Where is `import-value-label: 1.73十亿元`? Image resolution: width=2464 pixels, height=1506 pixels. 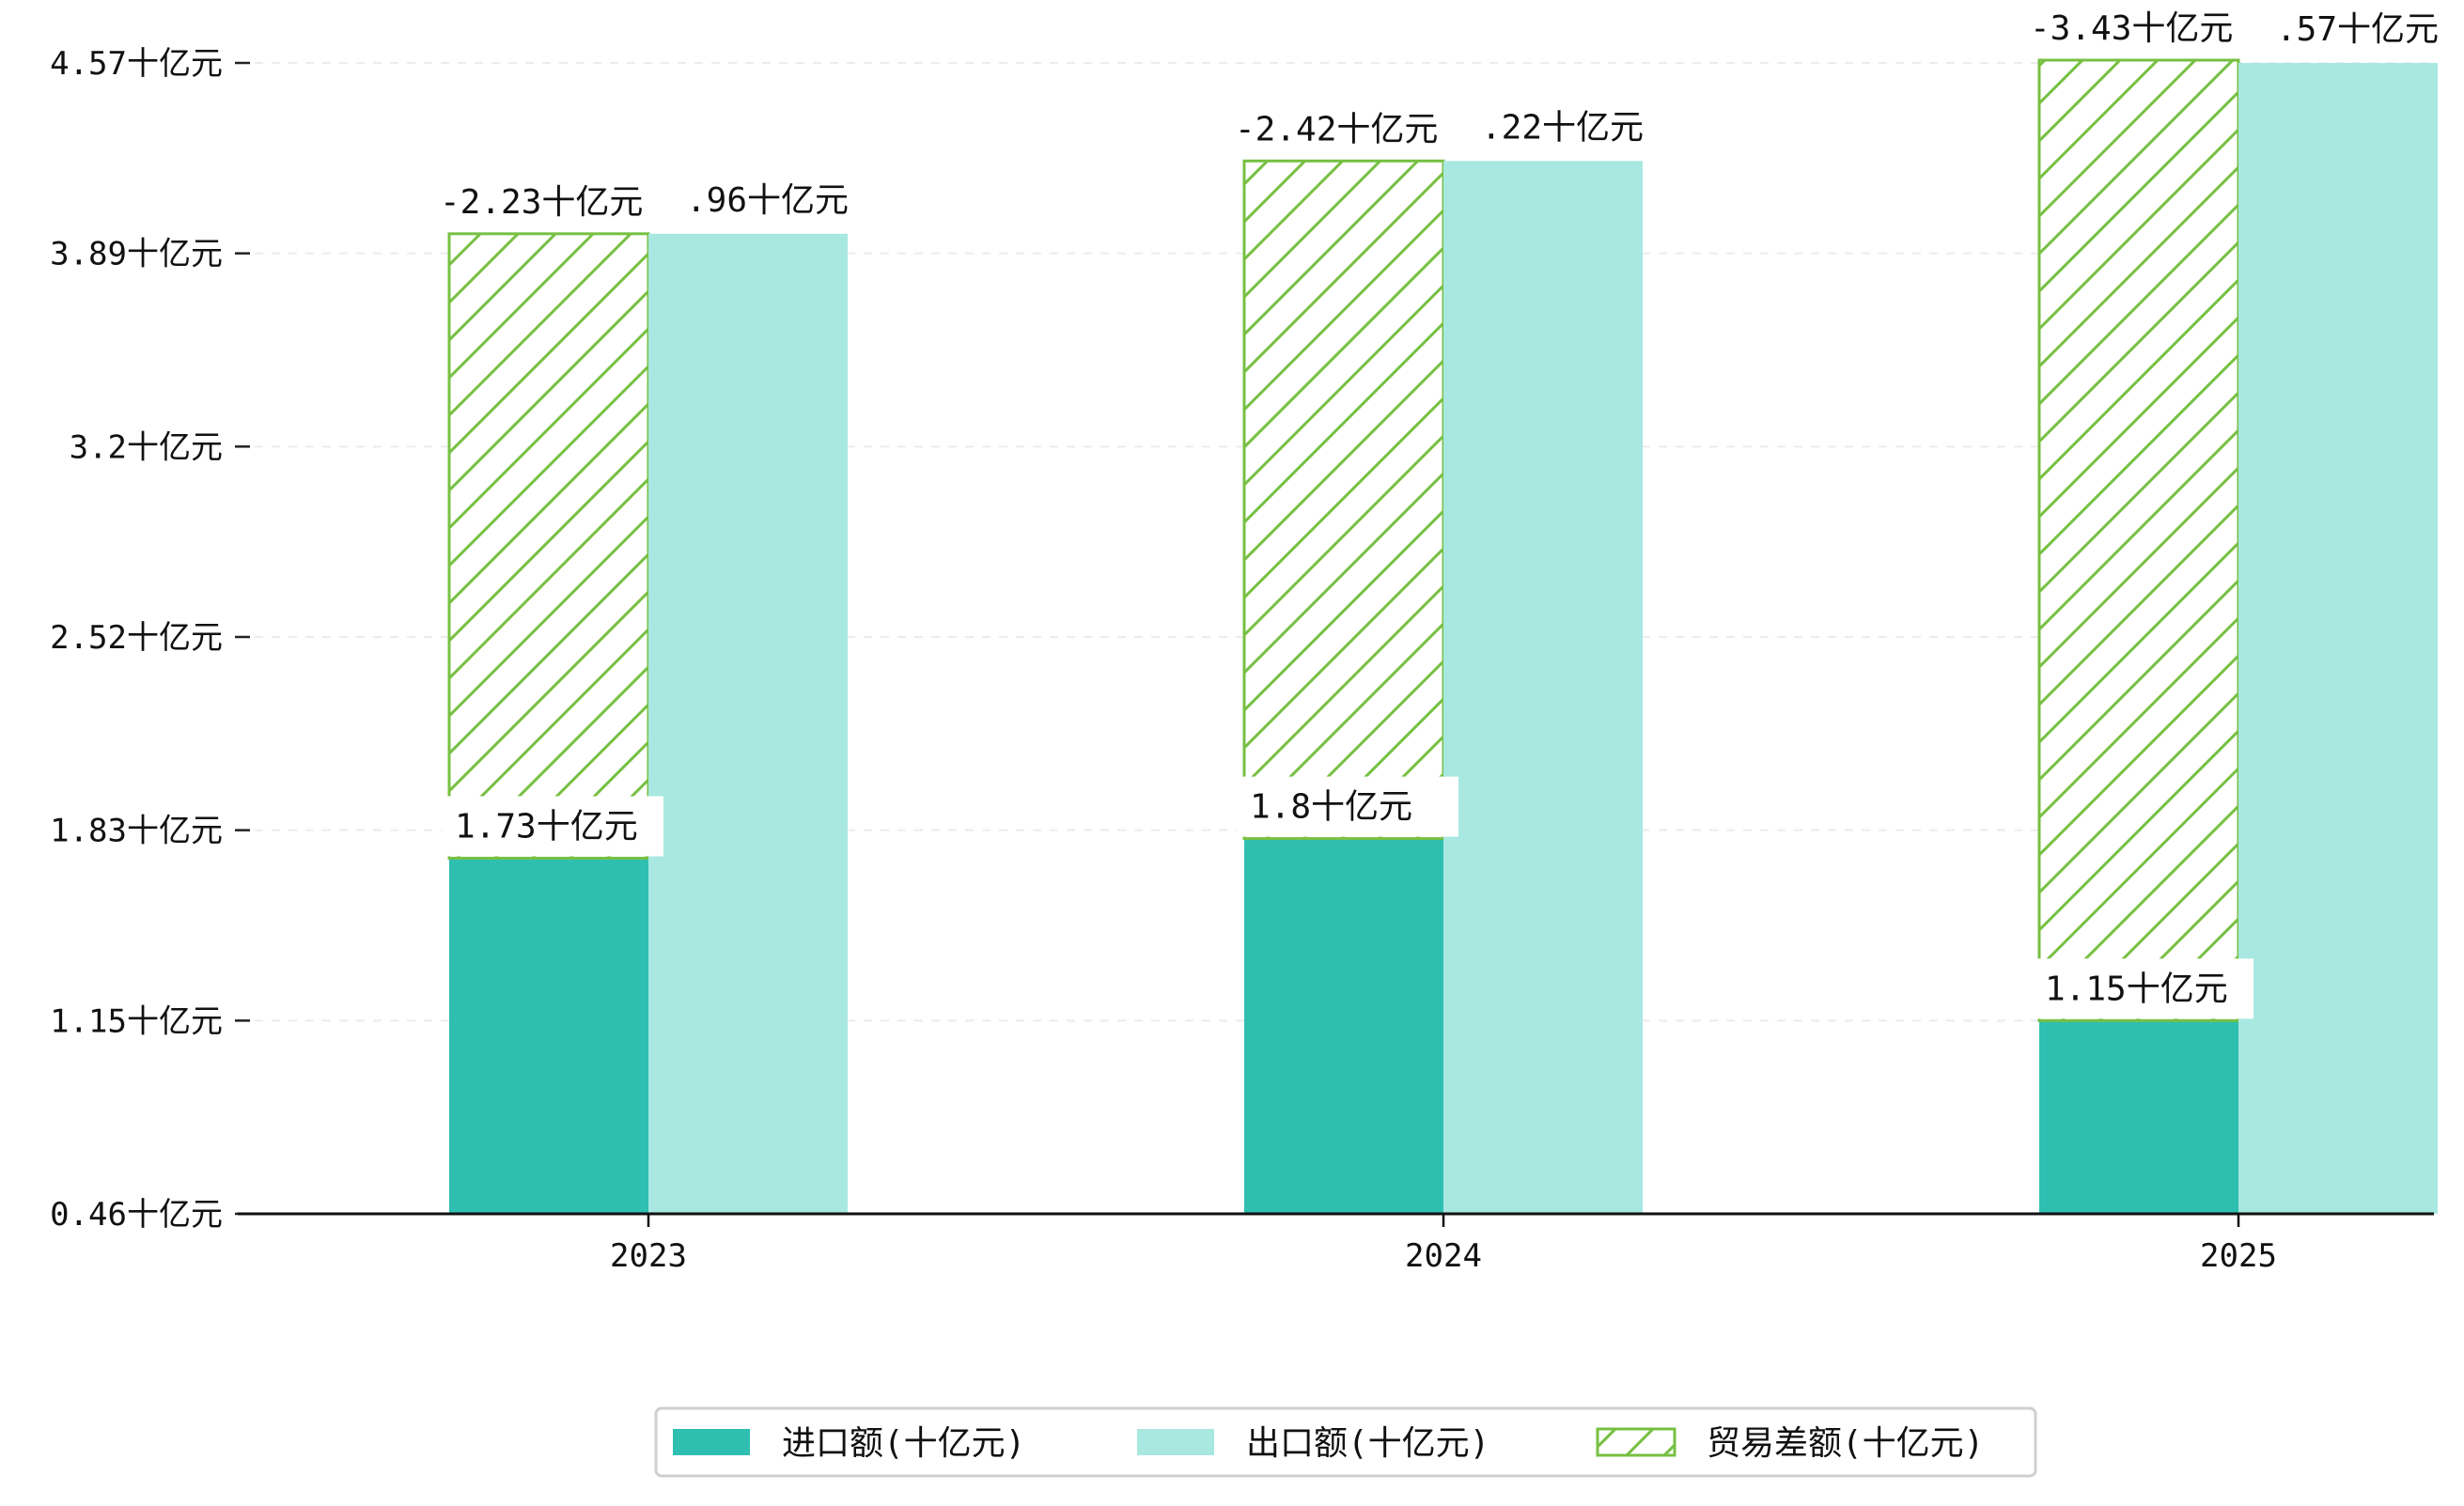 import-value-label: 1.73十亿元 is located at coordinates (546, 826).